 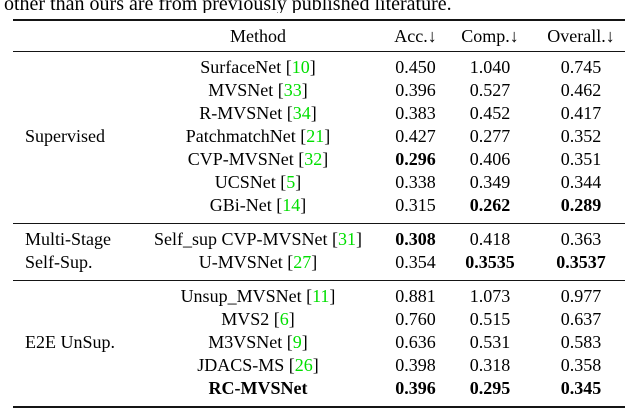 What do you see at coordinates (302, 262) in the screenshot?
I see `citation-number: 27` at bounding box center [302, 262].